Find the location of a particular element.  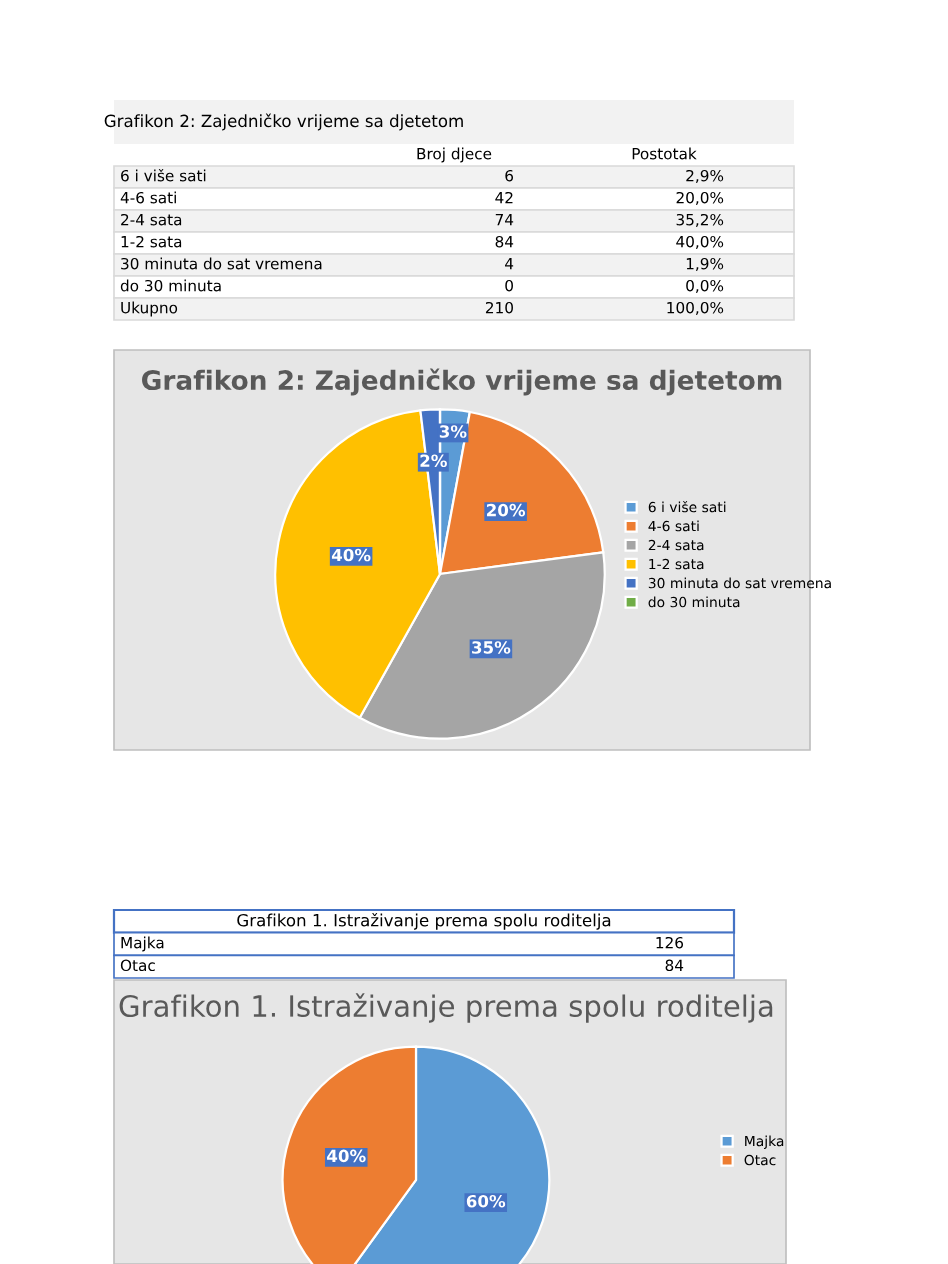

chart-title: Grafikon 2: Zajedničko vrijeme sa djetetom is located at coordinates (462, 382).